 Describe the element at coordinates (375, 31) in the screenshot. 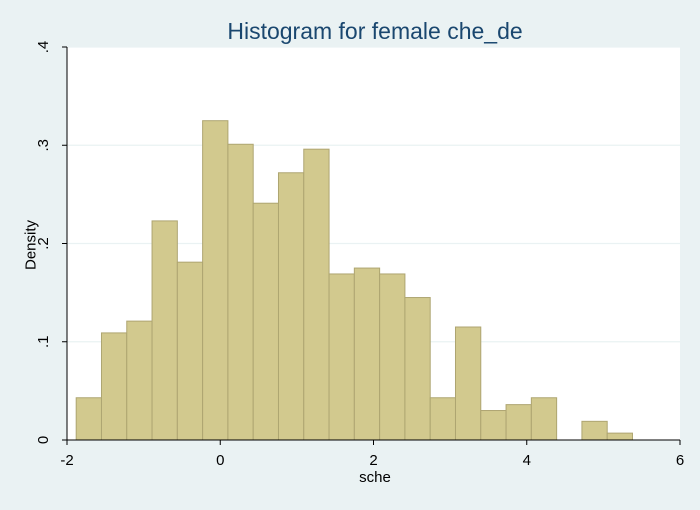

I see `chart-title: Histogram for female che_de` at that location.